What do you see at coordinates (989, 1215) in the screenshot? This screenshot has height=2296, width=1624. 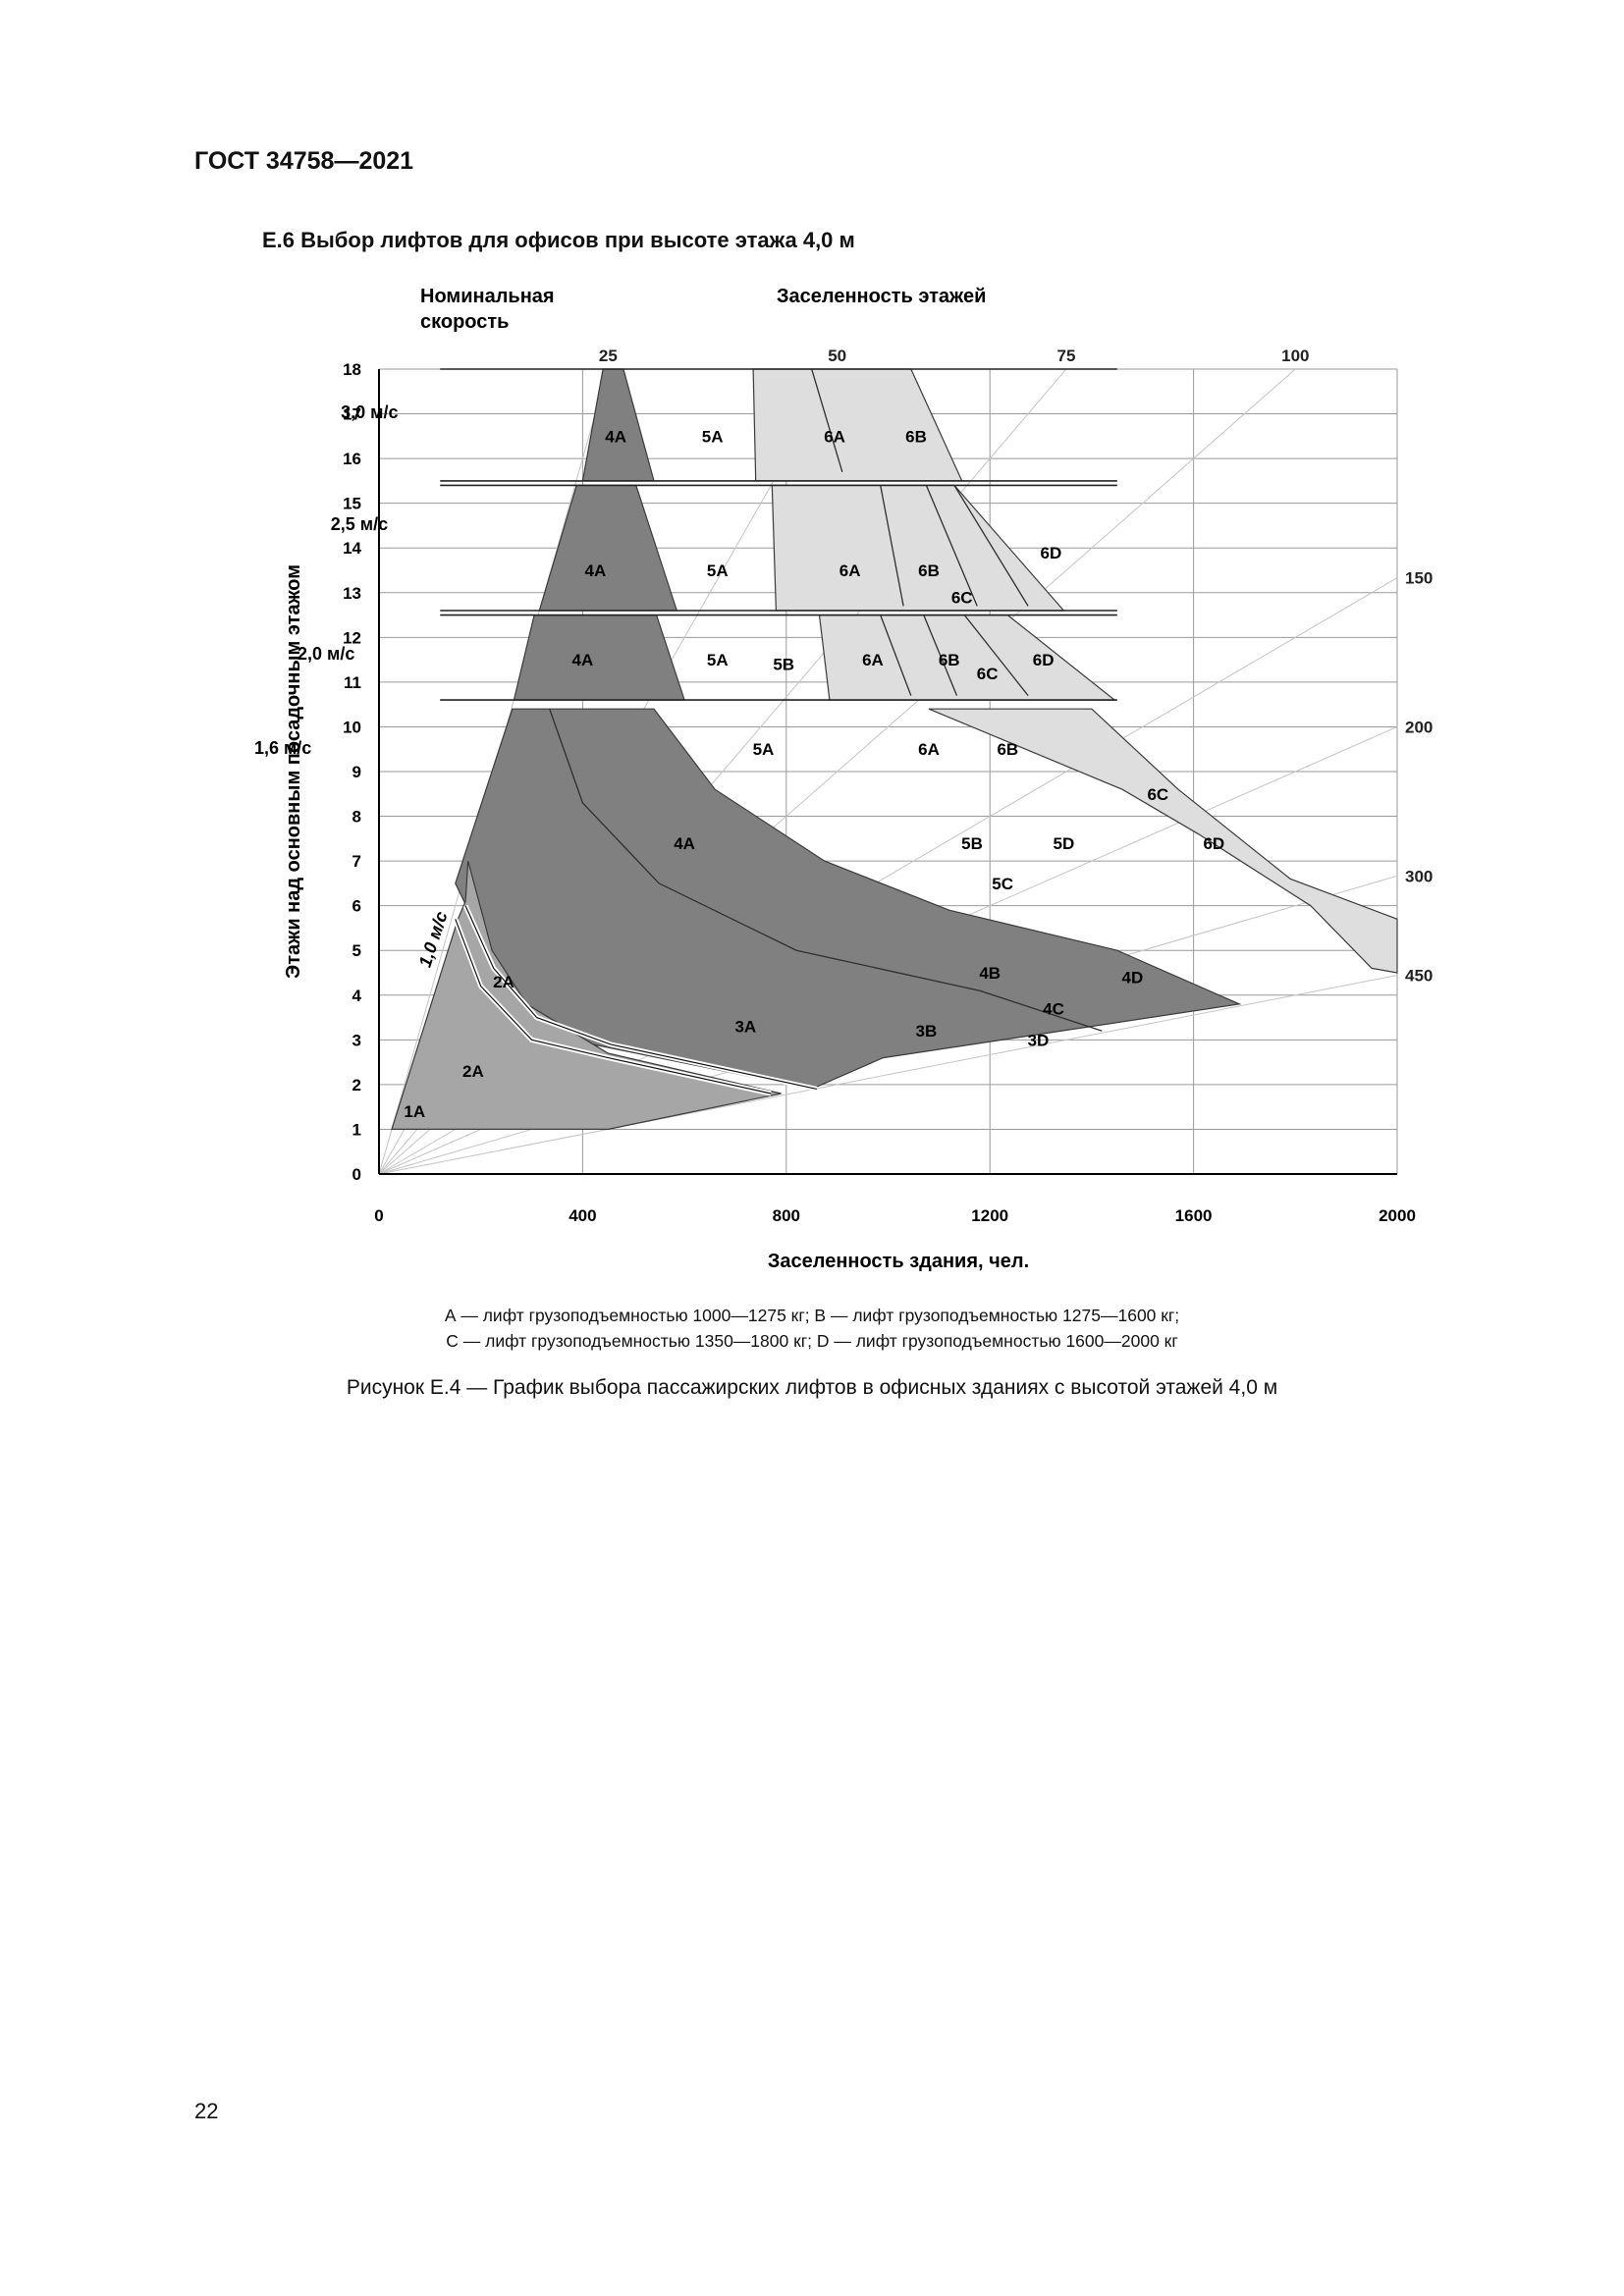 I see `x-tick-label: 1200` at bounding box center [989, 1215].